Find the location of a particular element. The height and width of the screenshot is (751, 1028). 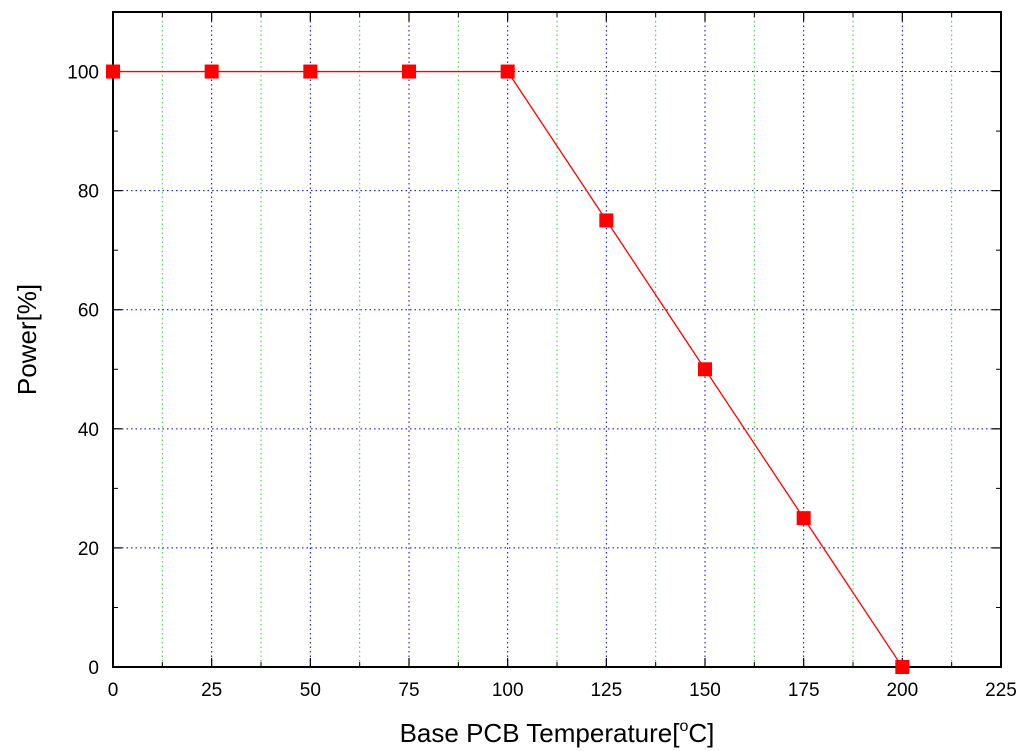

y-tick-label: 100 is located at coordinates (83, 73).